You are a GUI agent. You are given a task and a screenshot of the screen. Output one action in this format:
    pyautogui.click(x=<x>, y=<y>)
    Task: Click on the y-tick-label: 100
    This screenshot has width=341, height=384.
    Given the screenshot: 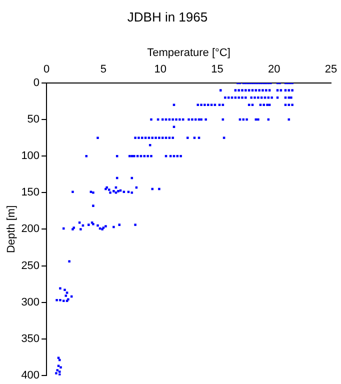 What is the action you would take?
    pyautogui.click(x=30, y=156)
    